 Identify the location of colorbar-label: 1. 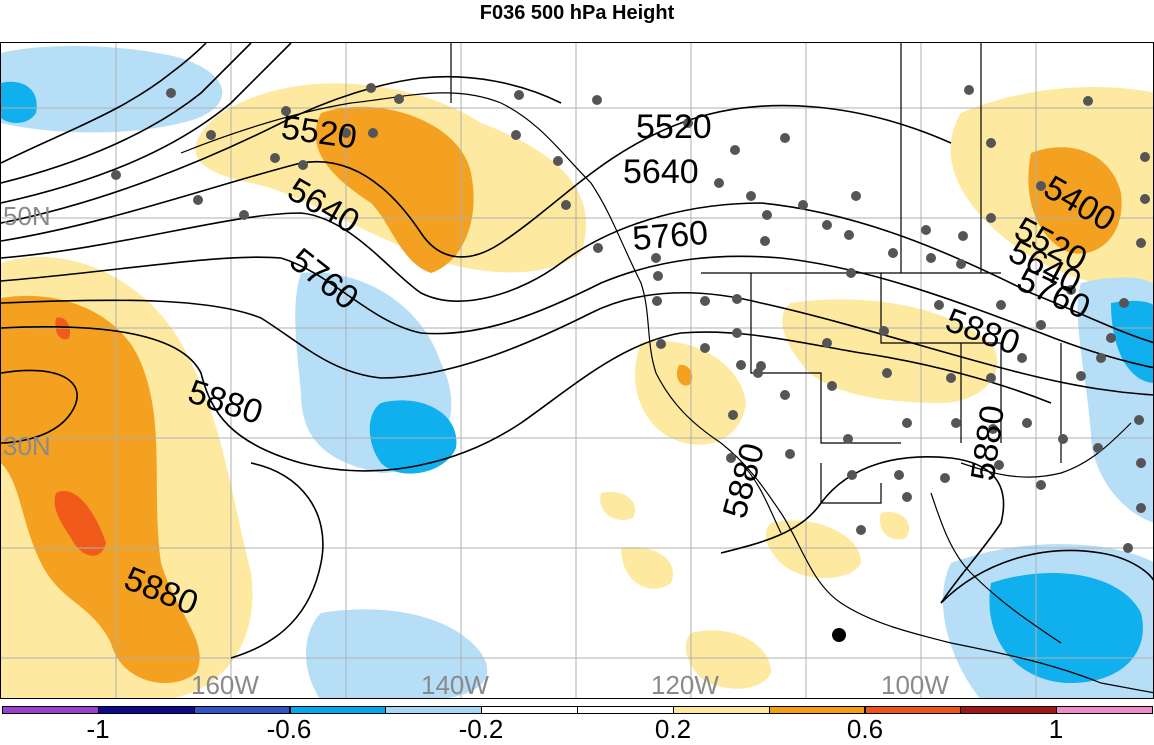
(1056, 729).